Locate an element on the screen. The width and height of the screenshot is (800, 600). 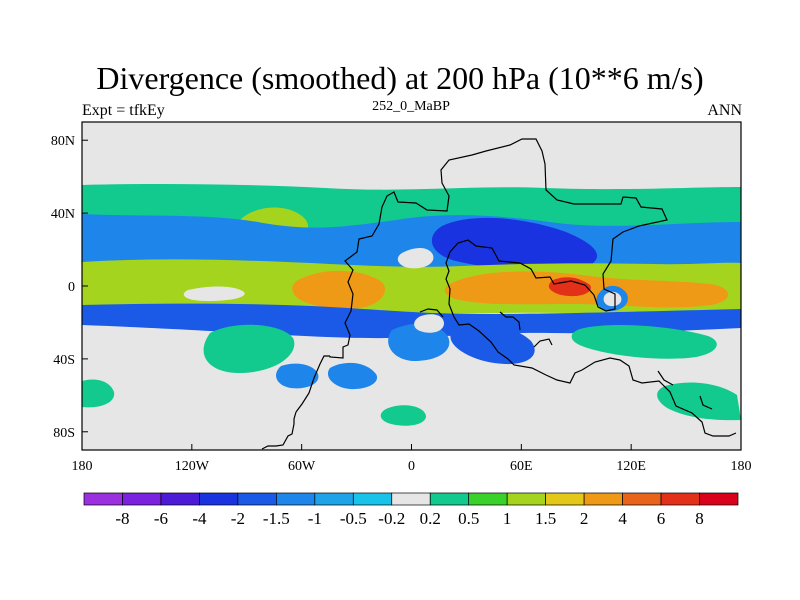
colorbar-label: 2 is located at coordinates (584, 518).